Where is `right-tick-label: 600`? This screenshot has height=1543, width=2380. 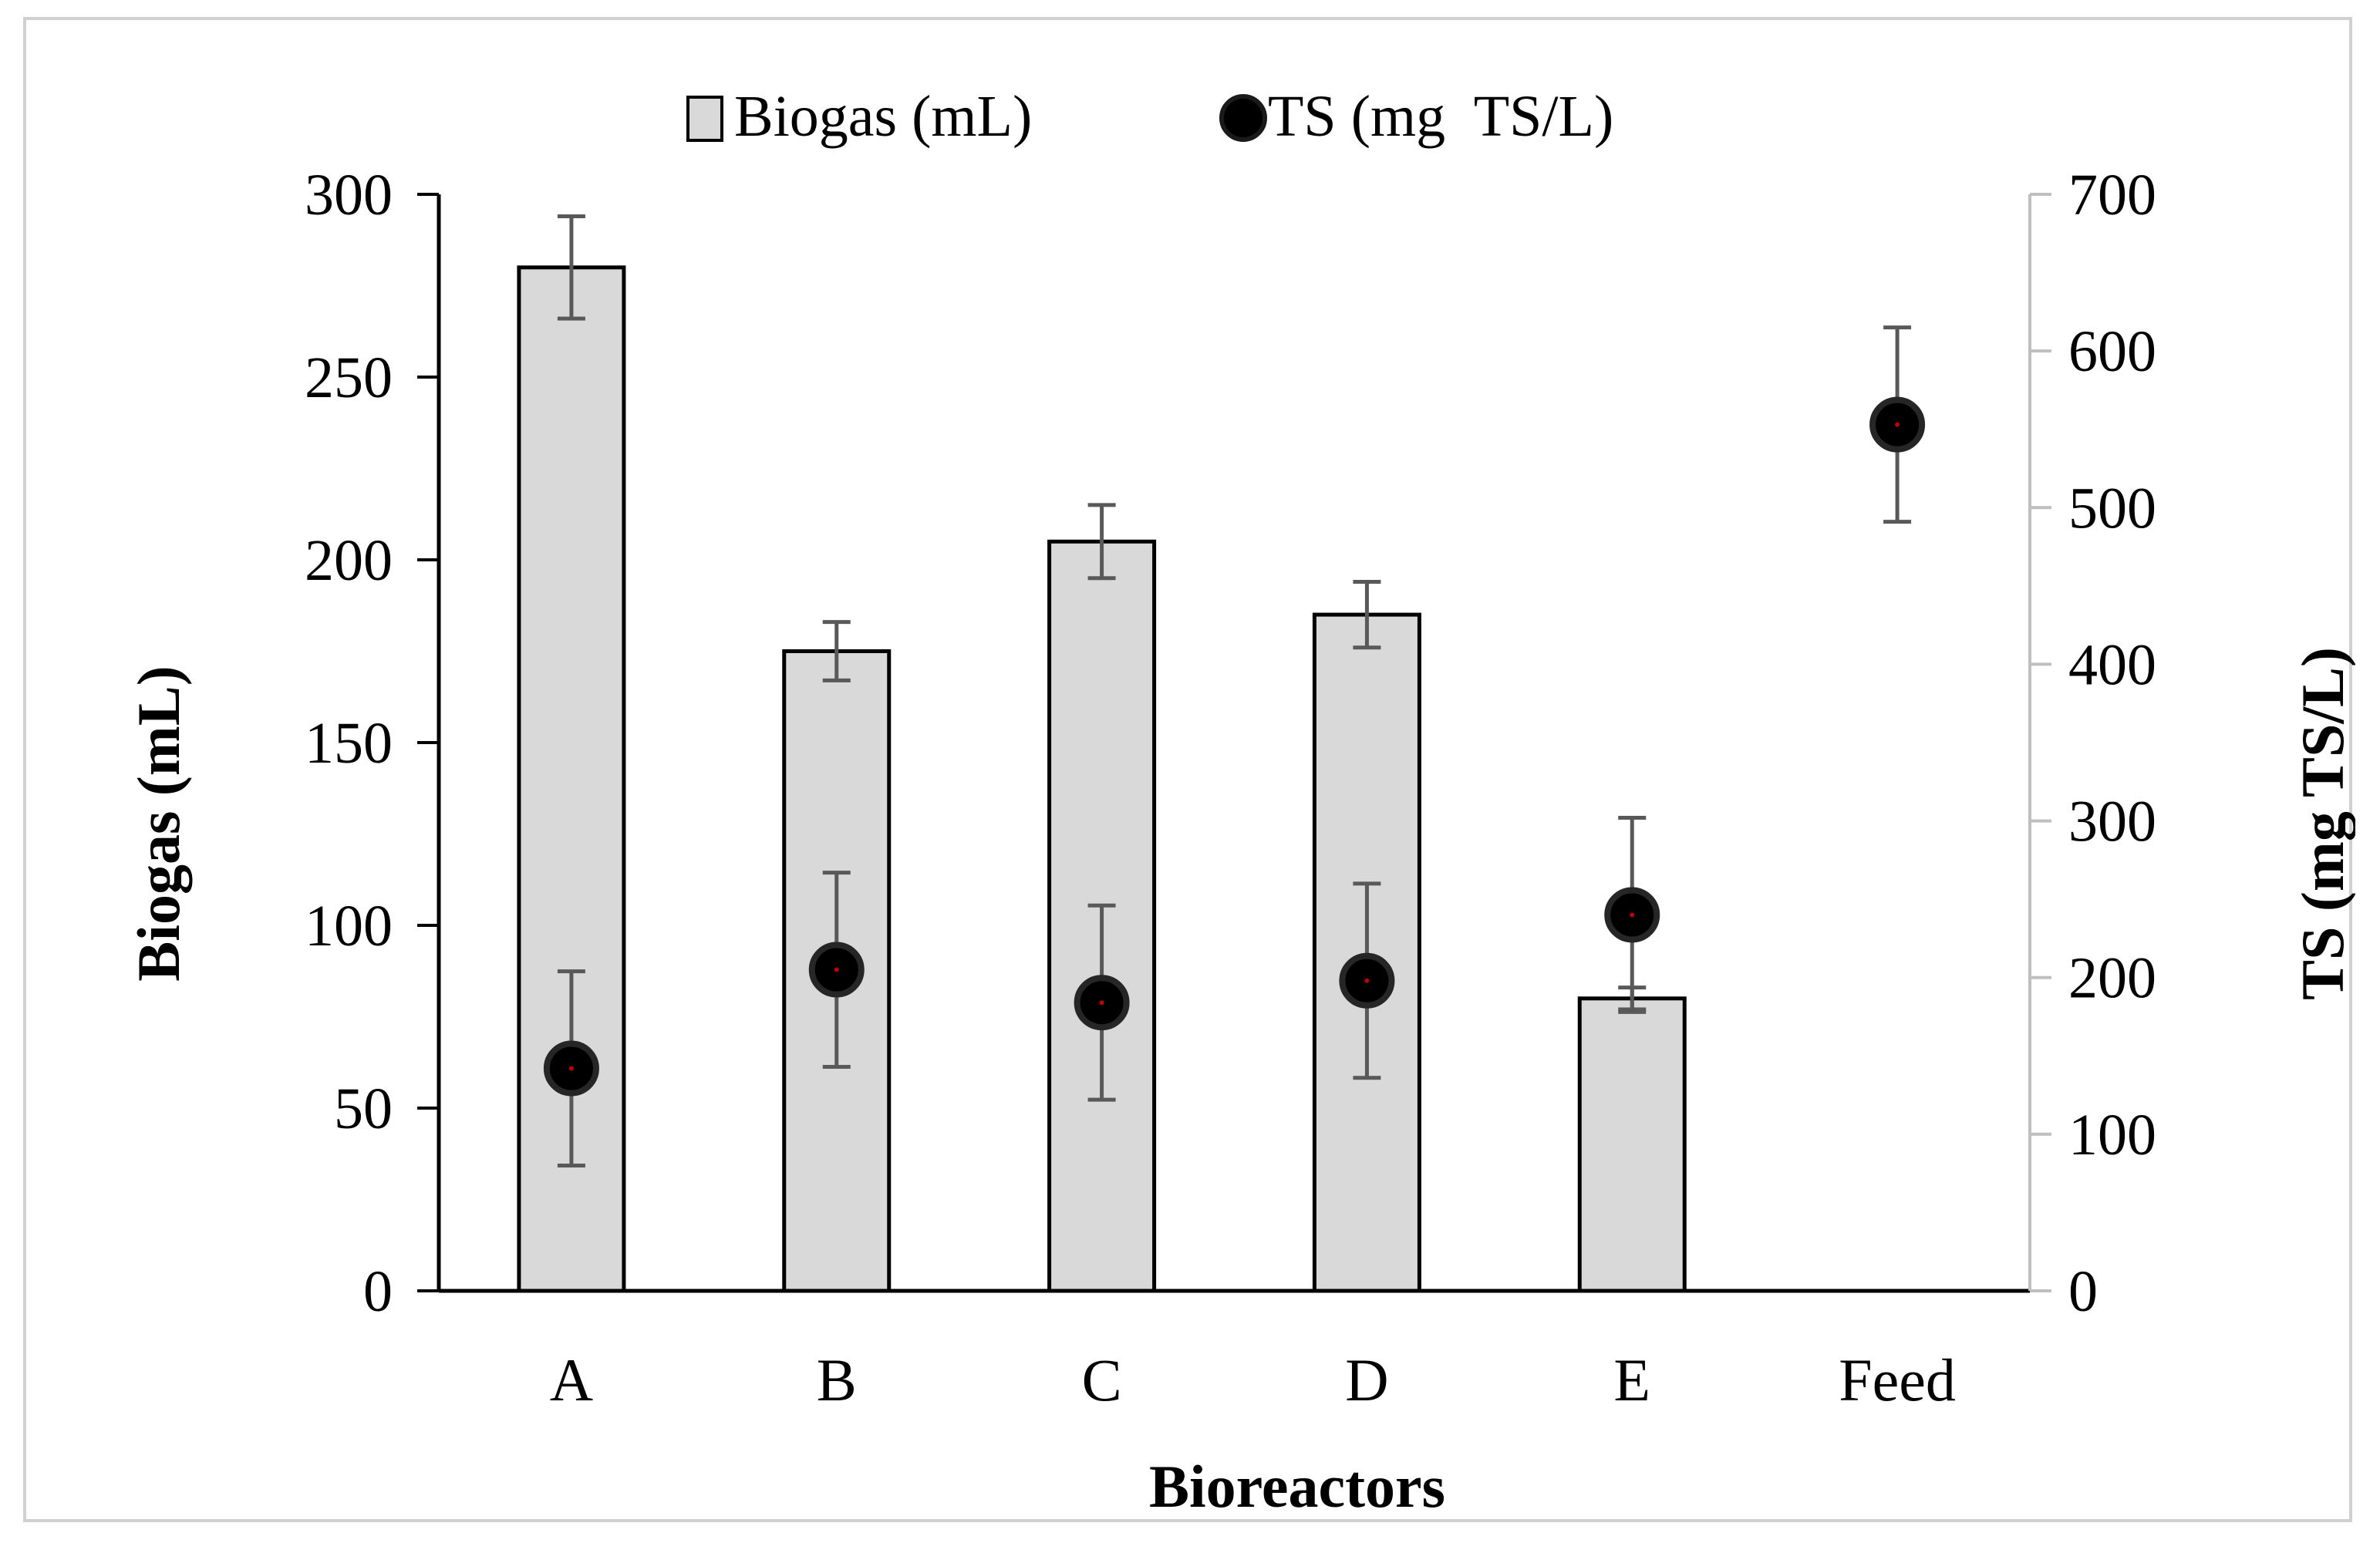 right-tick-label: 600 is located at coordinates (2112, 351).